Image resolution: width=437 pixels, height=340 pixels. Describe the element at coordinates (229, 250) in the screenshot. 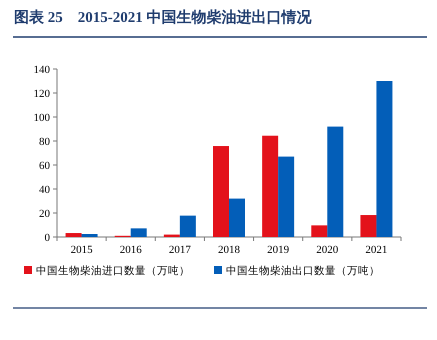

I see `x-tick-label: 2018` at that location.